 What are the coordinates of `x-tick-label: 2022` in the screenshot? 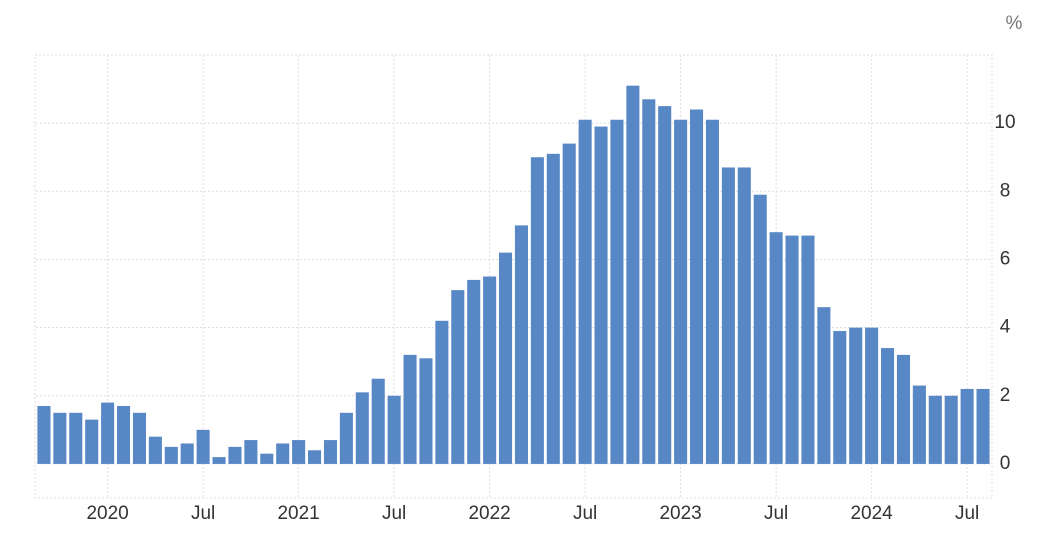 It's located at (489, 513).